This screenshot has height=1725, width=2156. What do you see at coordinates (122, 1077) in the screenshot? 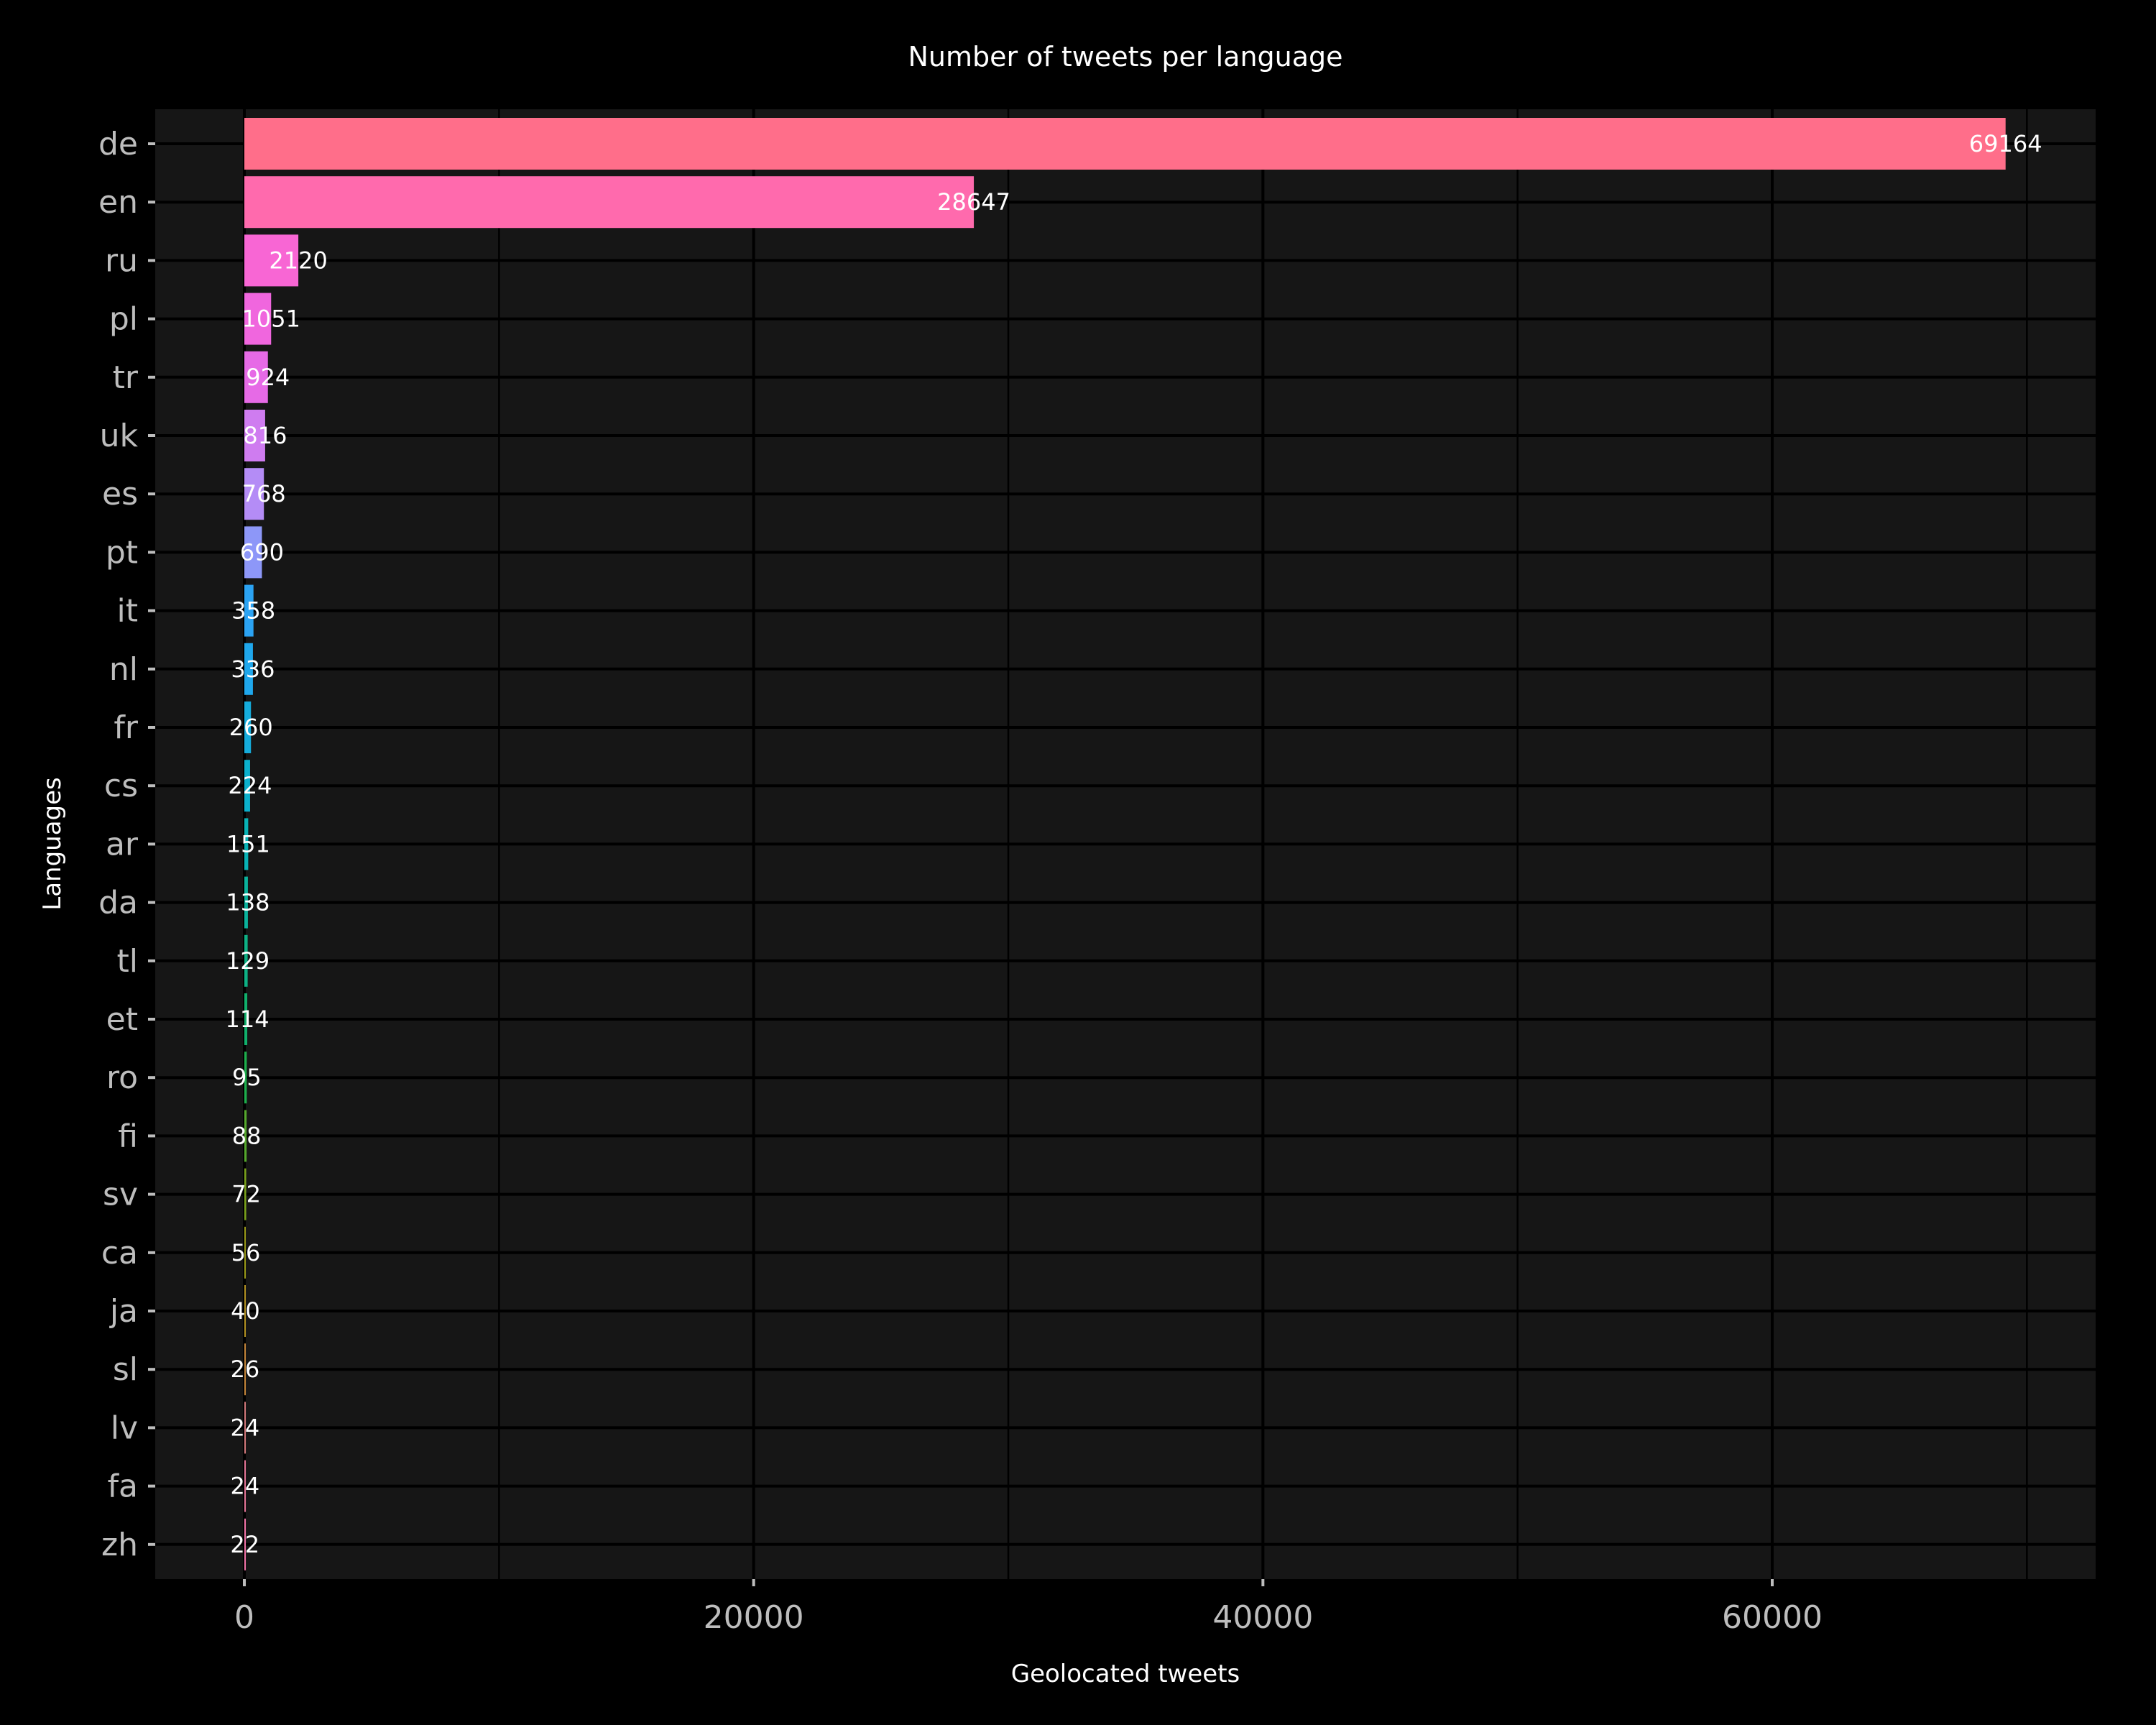
I see `y-tick-label-ro: ro` at bounding box center [122, 1077].